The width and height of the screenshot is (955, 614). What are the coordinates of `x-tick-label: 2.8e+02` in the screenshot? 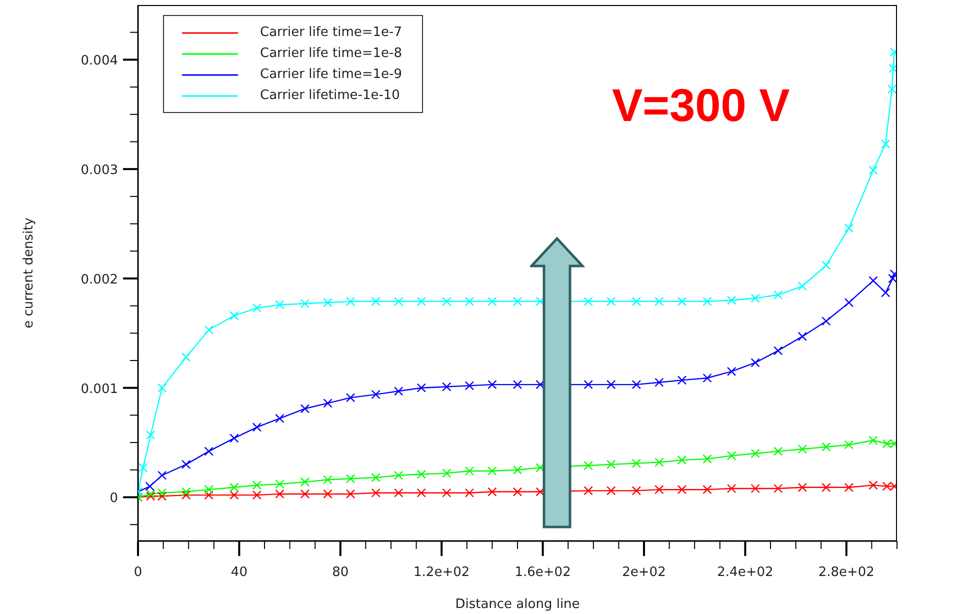 It's located at (846, 572).